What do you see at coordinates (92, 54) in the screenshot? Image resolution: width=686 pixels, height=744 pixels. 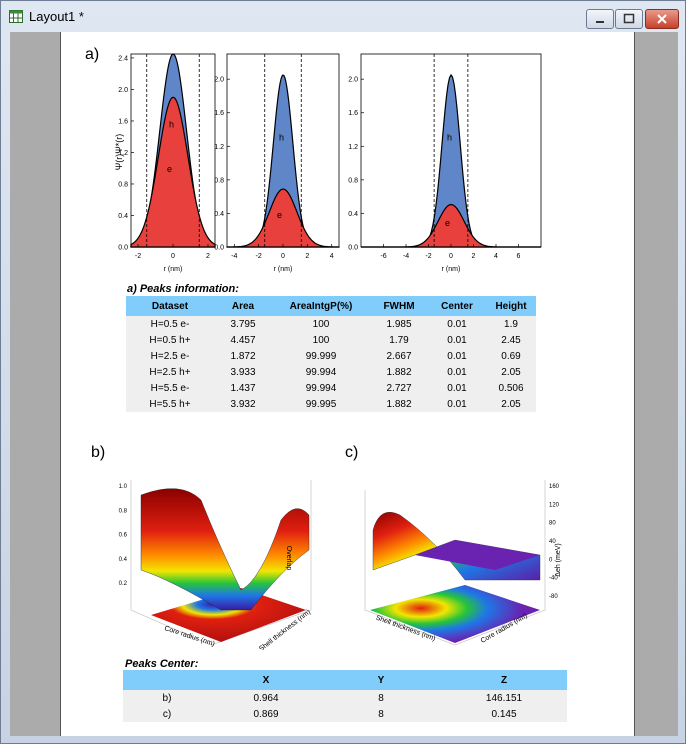 I see `panel-a-label: a)` at bounding box center [92, 54].